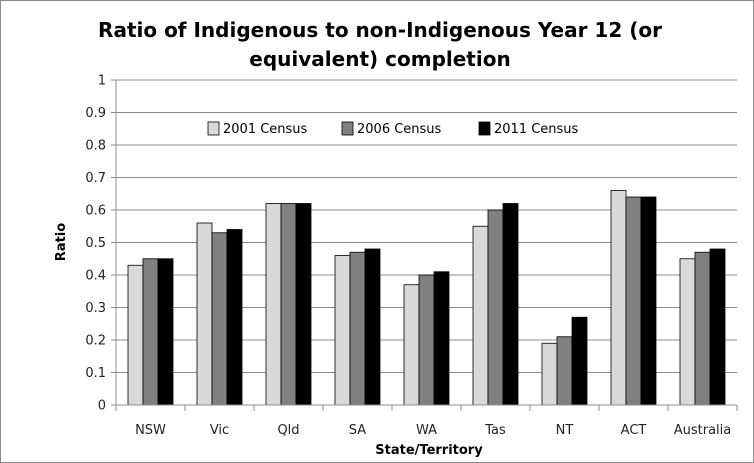  Describe the element at coordinates (150, 332) in the screenshot. I see `bar-2006-census-nsw` at that location.